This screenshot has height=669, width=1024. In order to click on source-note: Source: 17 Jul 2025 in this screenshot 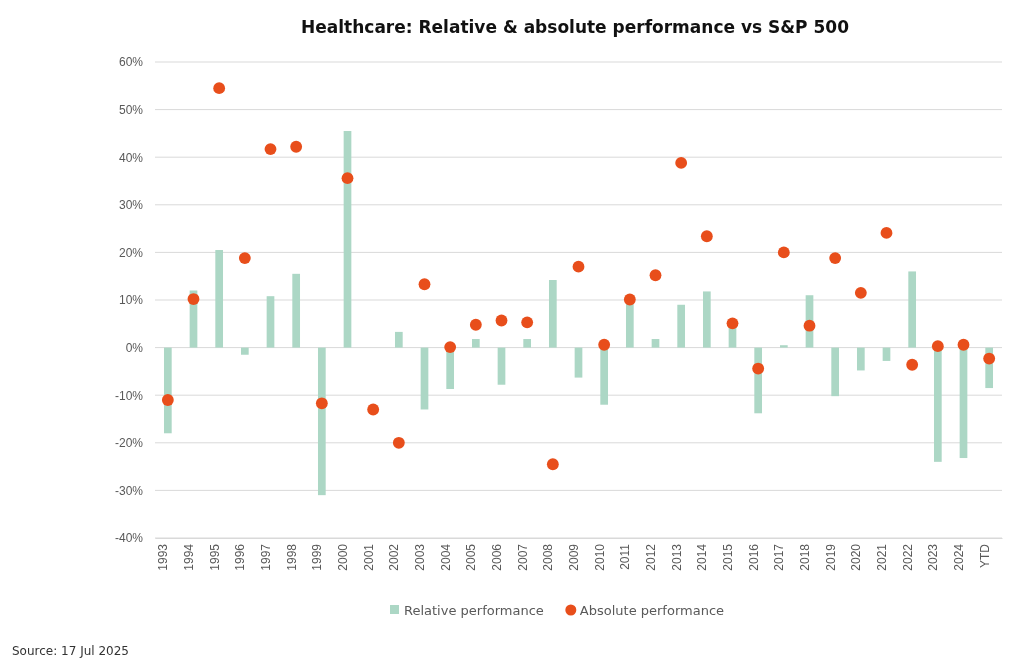, I will do `click(70, 651)`.